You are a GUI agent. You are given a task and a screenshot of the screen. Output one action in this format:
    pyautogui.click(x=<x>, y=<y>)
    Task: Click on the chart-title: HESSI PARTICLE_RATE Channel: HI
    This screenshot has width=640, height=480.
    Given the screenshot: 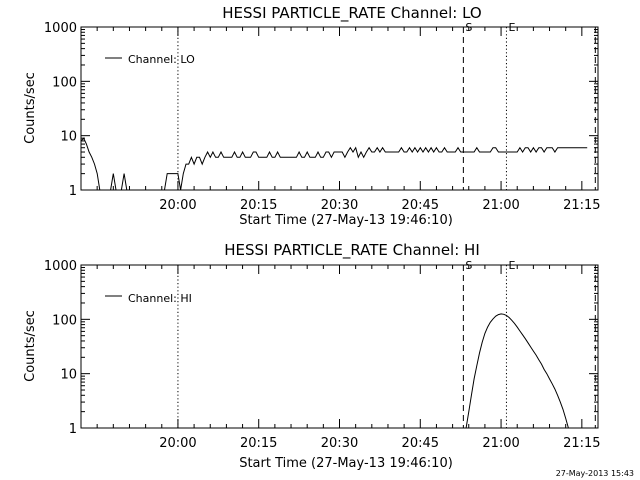 What is the action you would take?
    pyautogui.click(x=352, y=250)
    